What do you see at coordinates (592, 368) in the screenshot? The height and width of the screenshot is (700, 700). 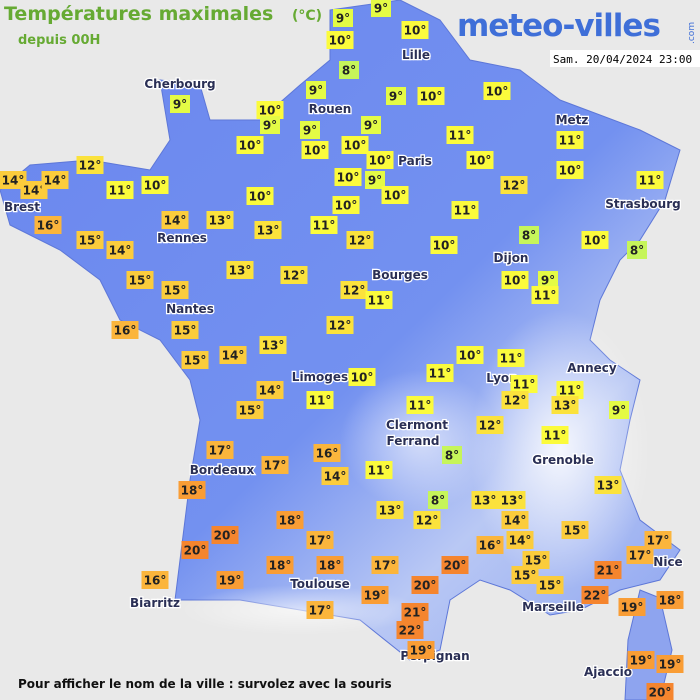 I see `city-name: Annecy` at bounding box center [592, 368].